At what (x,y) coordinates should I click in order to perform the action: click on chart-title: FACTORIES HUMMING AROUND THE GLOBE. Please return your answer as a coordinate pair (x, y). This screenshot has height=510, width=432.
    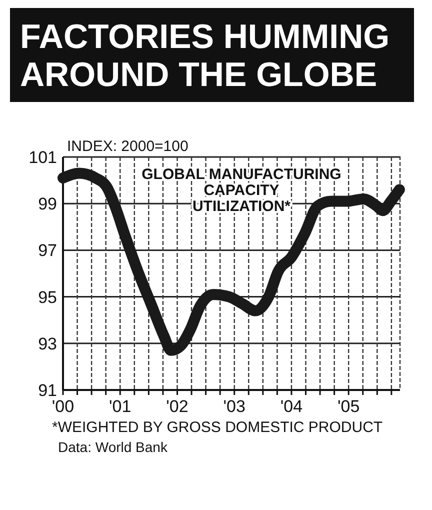
    Looking at the image, I should click on (205, 56).